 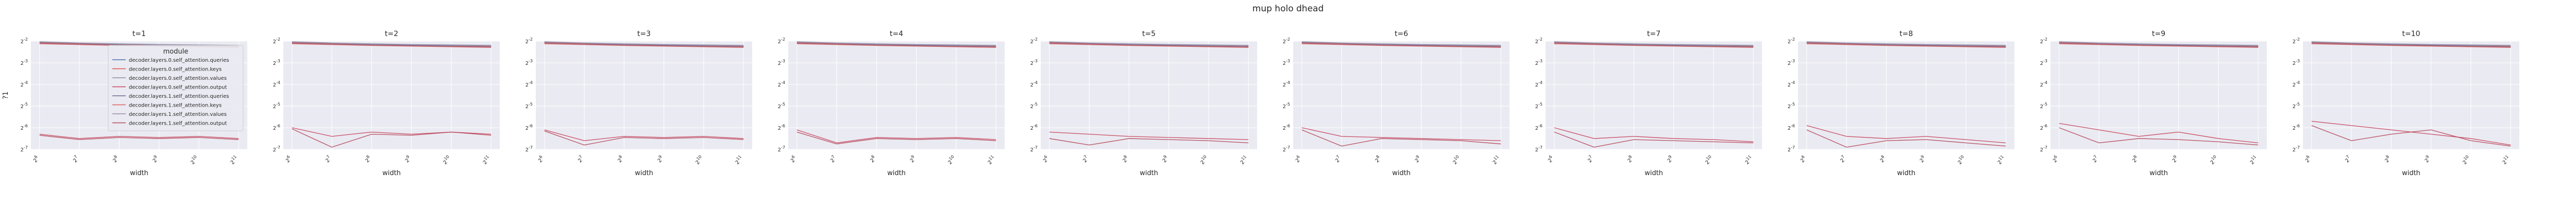 What do you see at coordinates (178, 78) in the screenshot?
I see `legend-entry-label: decoder.layers.0.self_attention.values` at bounding box center [178, 78].